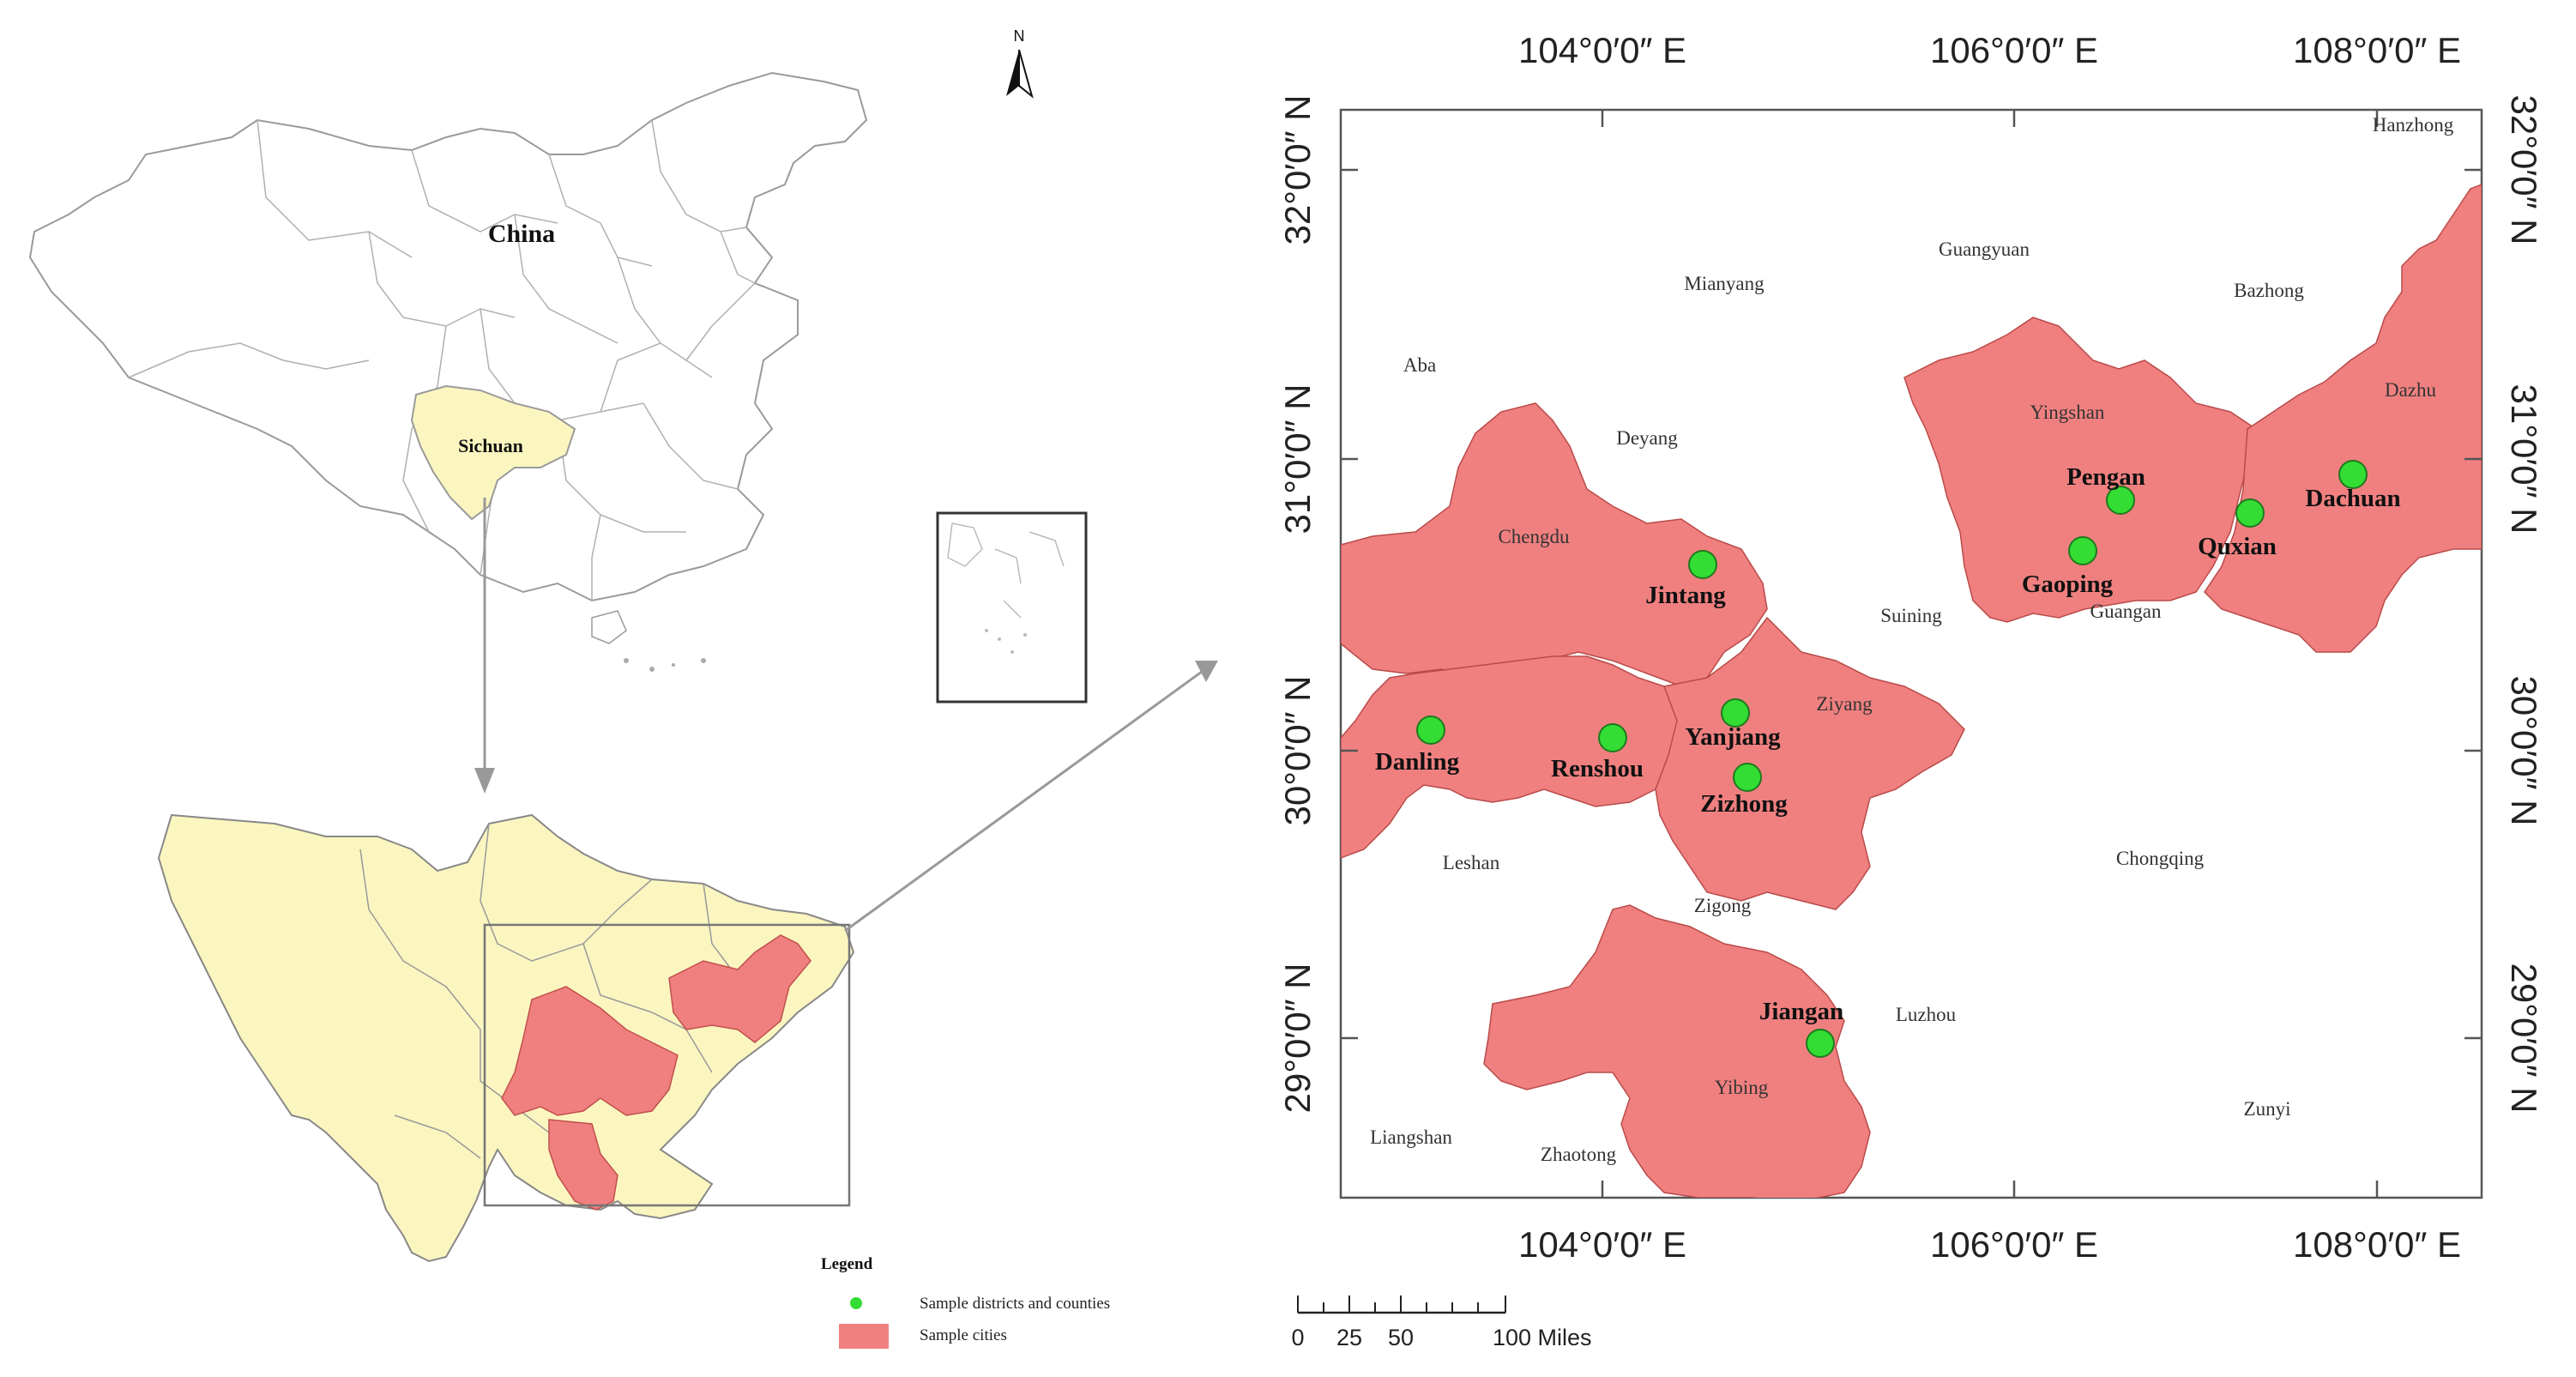 The width and height of the screenshot is (2576, 1377). What do you see at coordinates (2067, 412) in the screenshot?
I see `city-label-yingshan: Yingshan` at bounding box center [2067, 412].